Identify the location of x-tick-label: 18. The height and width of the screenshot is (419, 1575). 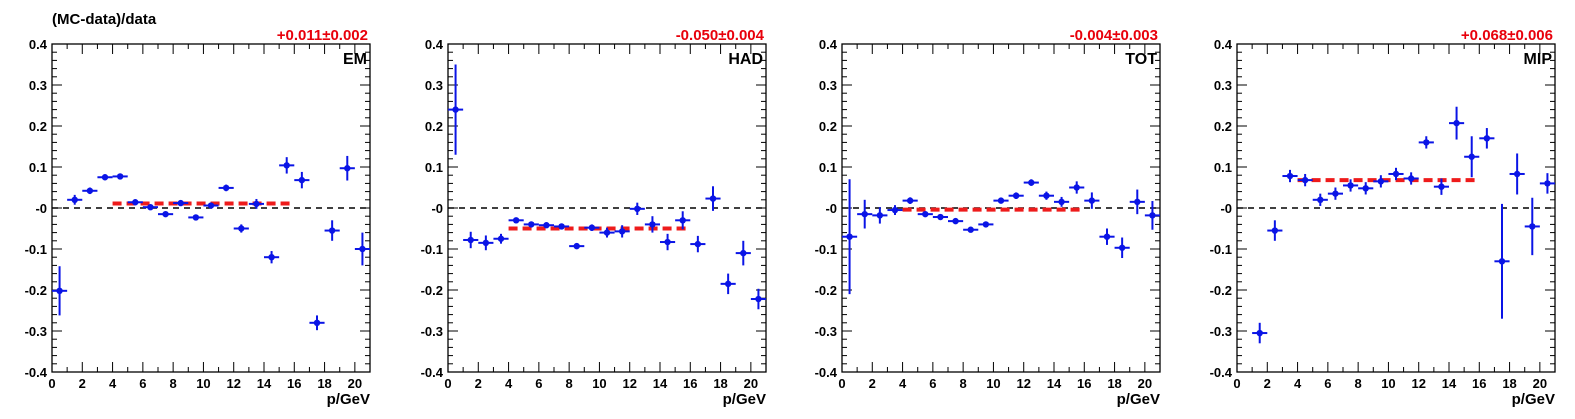
(720, 383).